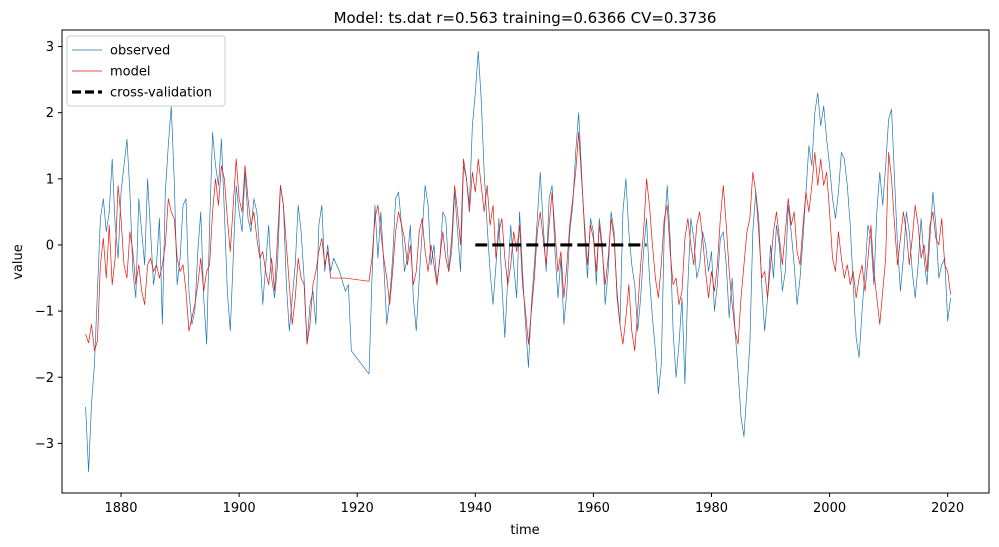  I want to click on y-tick-label: 3, so click(50, 47).